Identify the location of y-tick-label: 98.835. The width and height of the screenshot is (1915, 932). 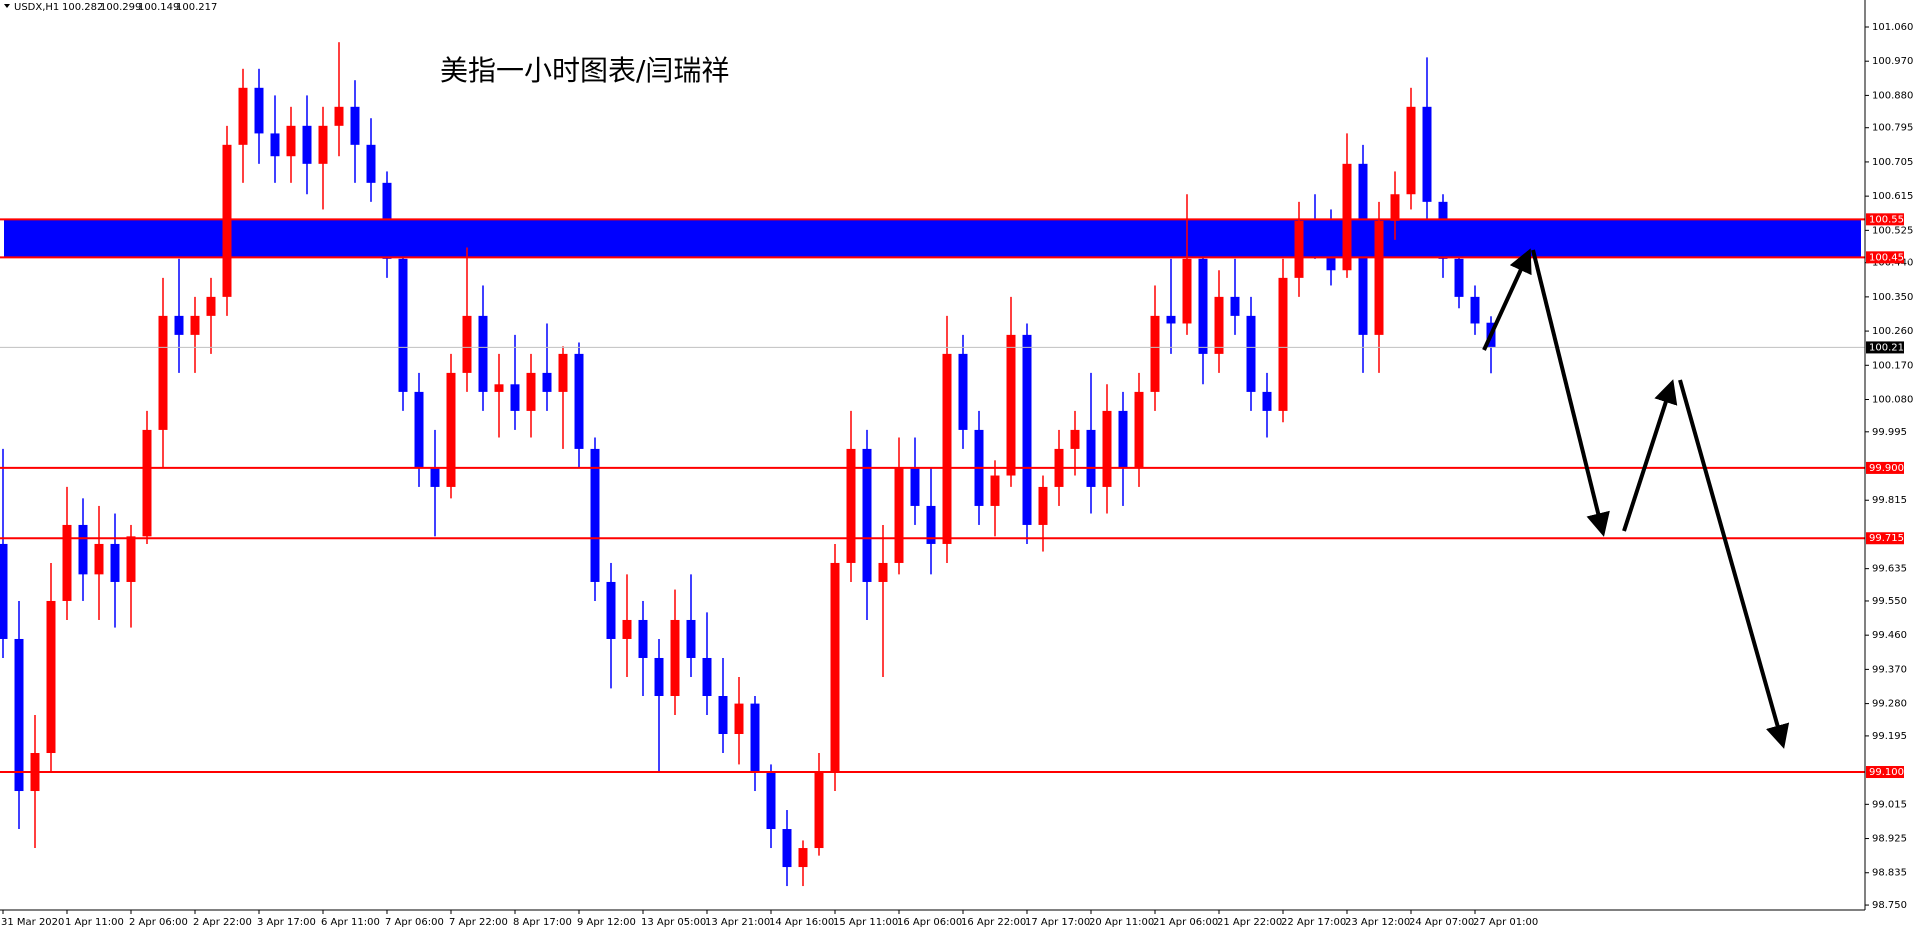
(1889, 873).